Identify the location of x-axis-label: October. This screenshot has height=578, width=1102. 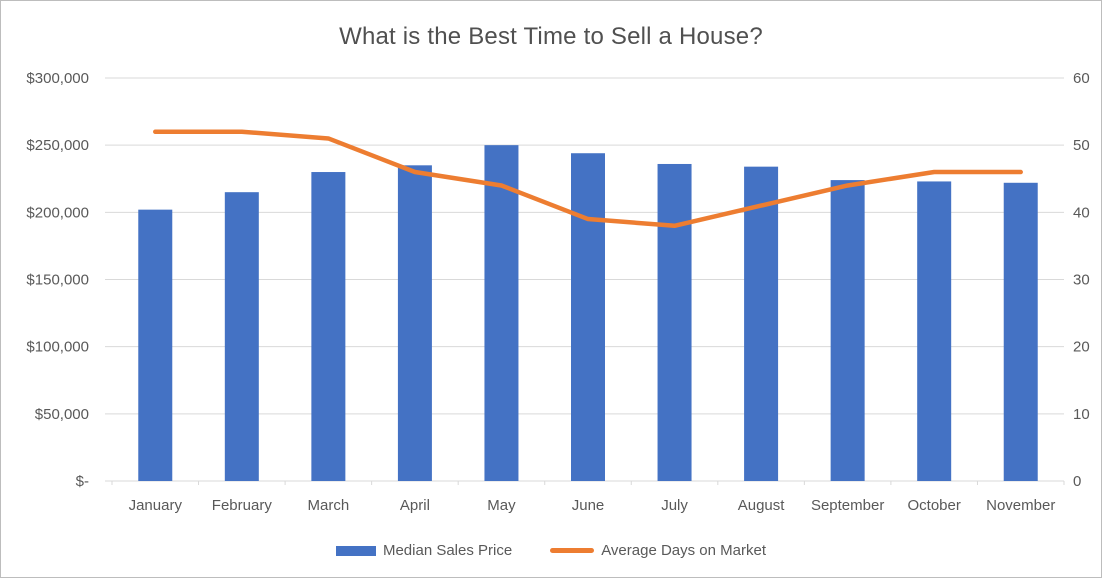
(934, 505).